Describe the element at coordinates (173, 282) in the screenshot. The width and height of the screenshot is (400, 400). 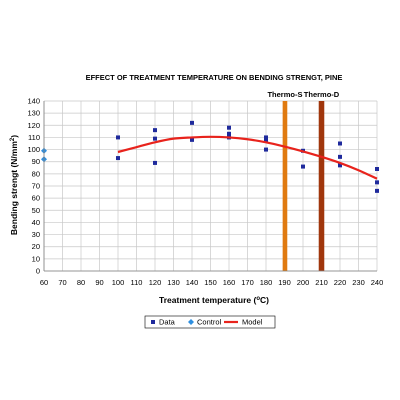
I see `x-tick-label: 130` at that location.